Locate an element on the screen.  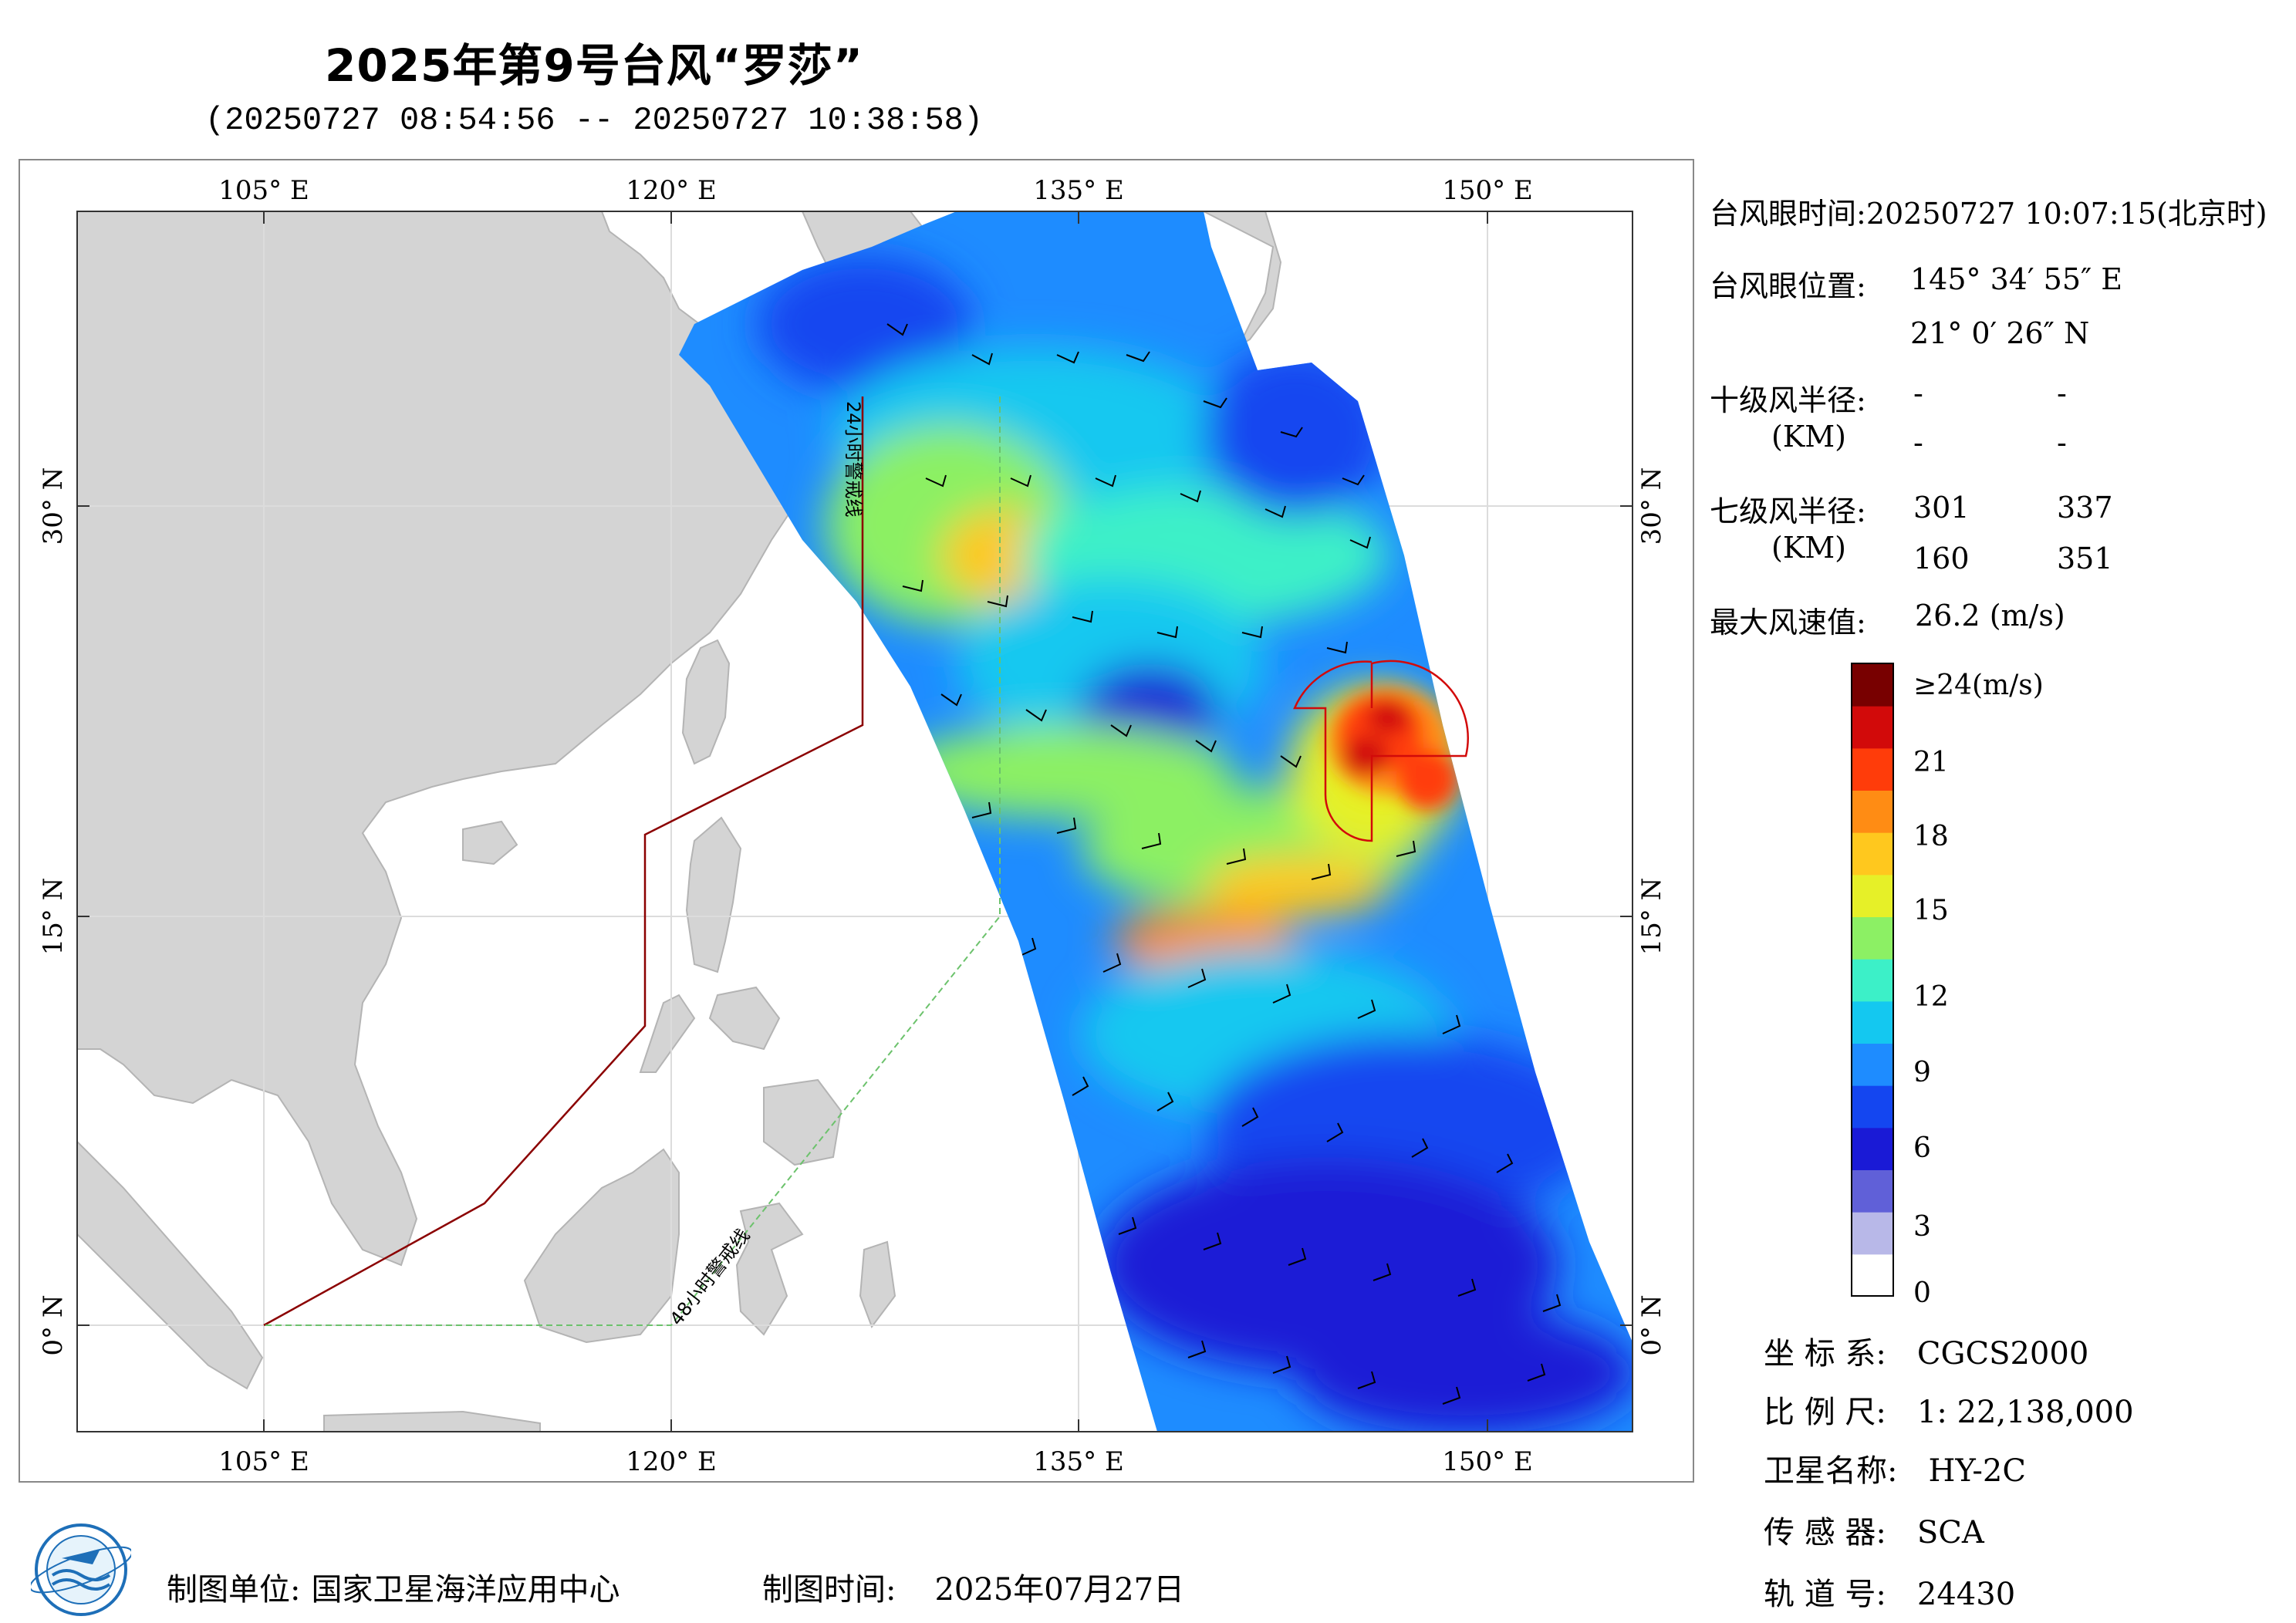
scale-value: 1: 22,138,000 is located at coordinates (2025, 1412).